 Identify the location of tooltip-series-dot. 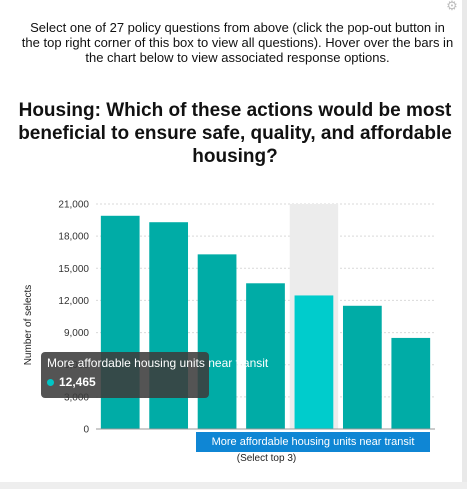
(50, 382).